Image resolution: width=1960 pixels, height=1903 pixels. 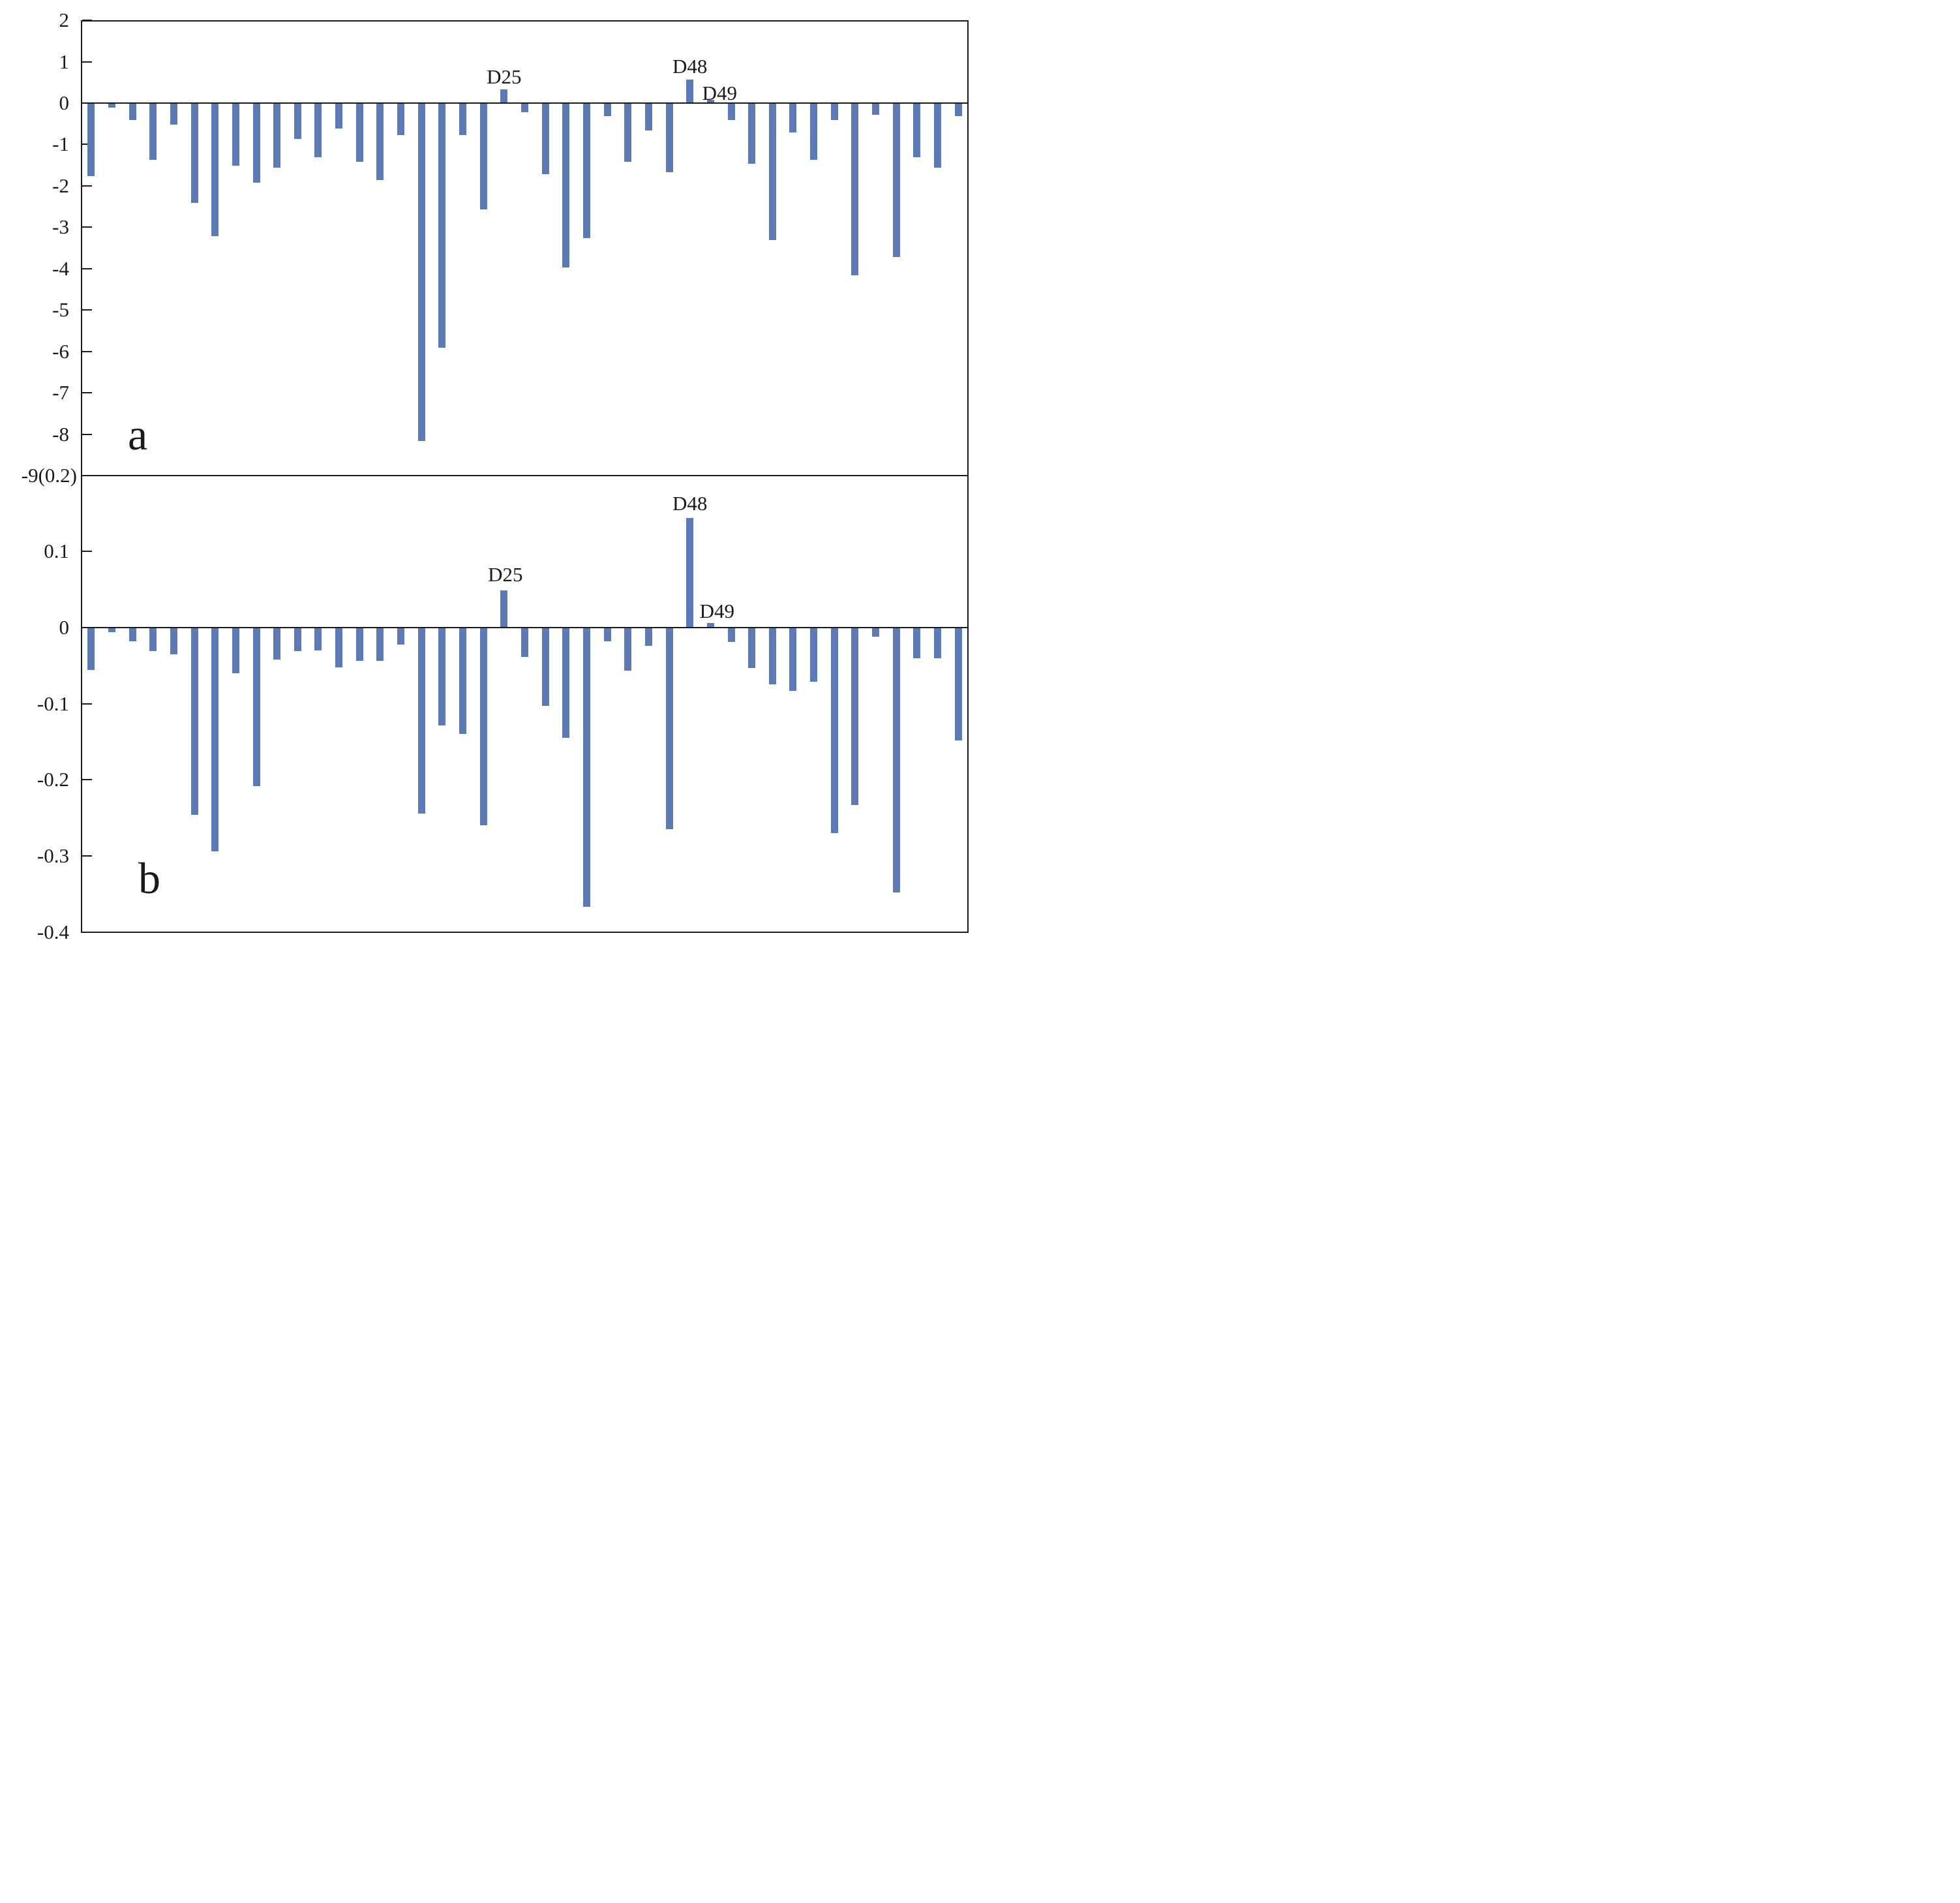 I want to click on y-tick-label: -0.2, so click(x=53, y=779).